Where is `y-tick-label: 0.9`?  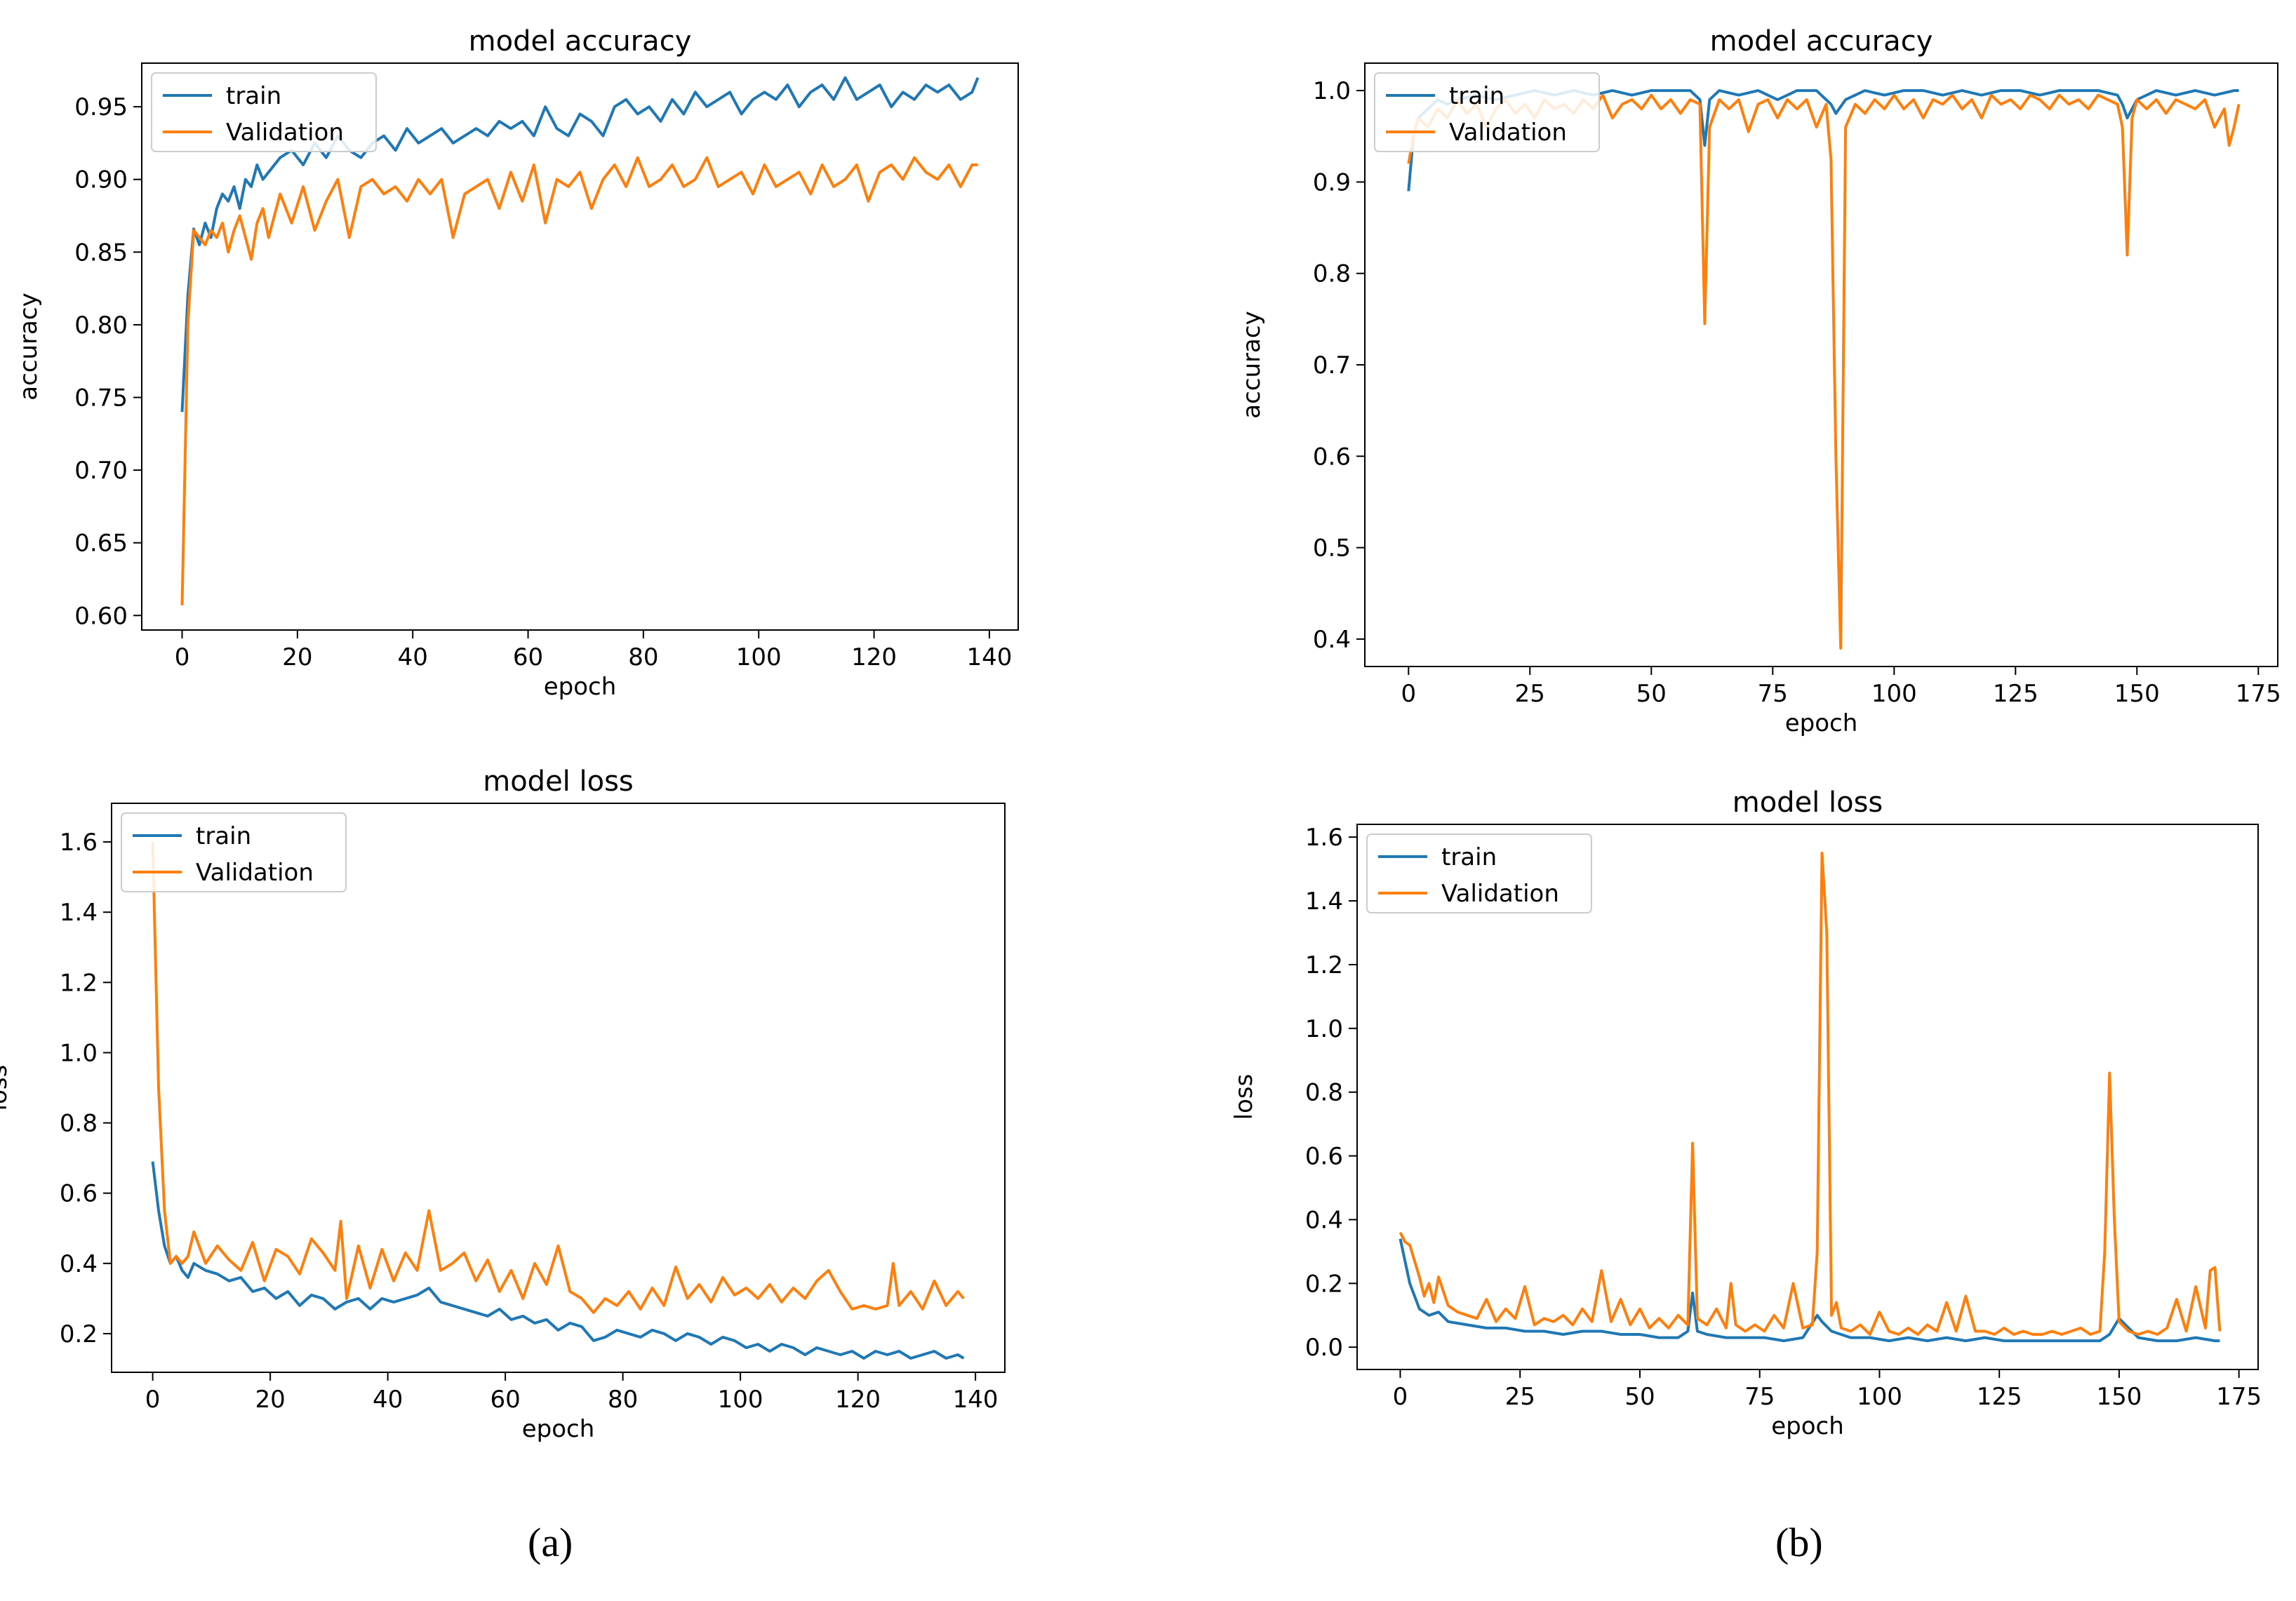
y-tick-label: 0.9 is located at coordinates (1332, 182).